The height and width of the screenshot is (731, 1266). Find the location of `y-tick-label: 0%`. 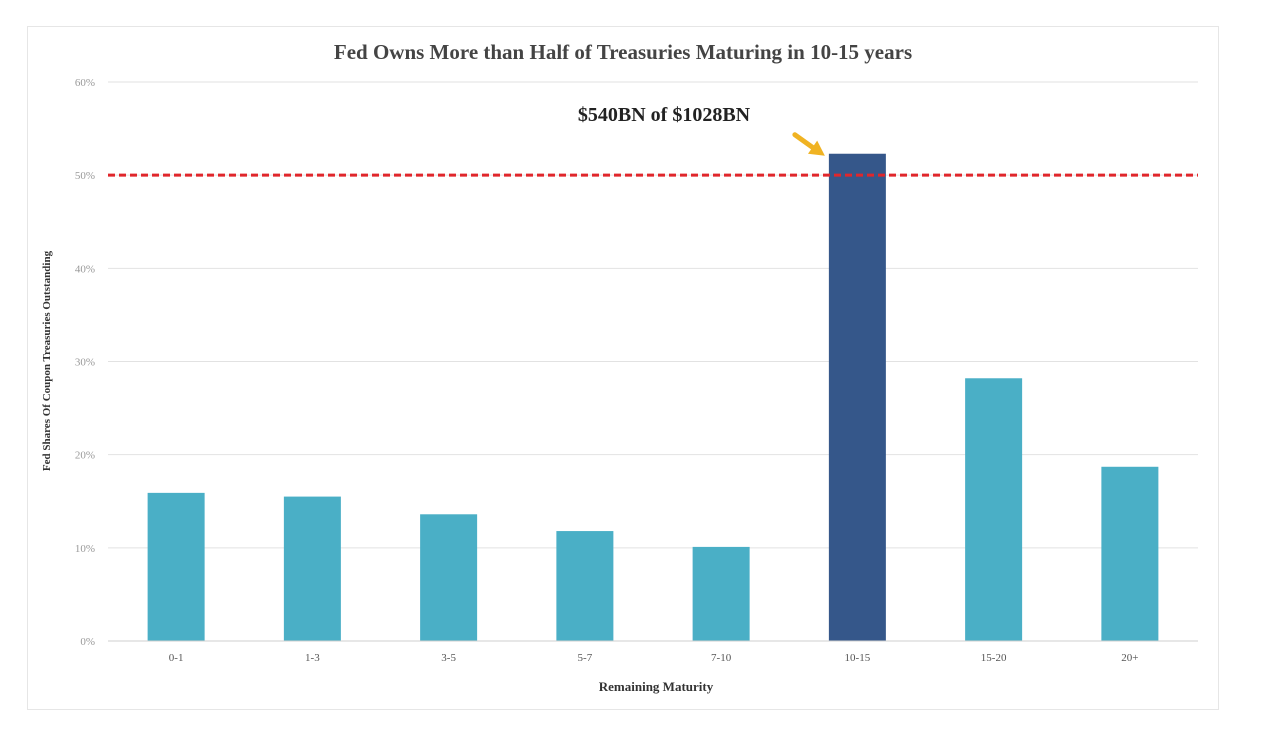

y-tick-label: 0% is located at coordinates (87, 642).